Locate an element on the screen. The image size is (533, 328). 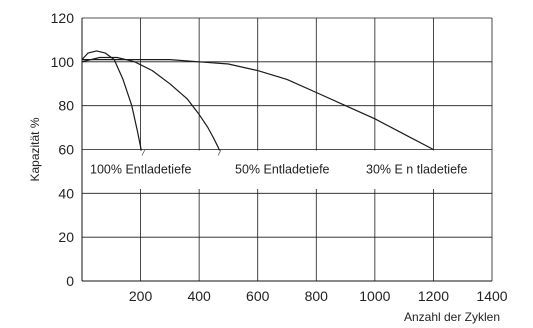
x-tick-label: 1000 is located at coordinates (374, 296).